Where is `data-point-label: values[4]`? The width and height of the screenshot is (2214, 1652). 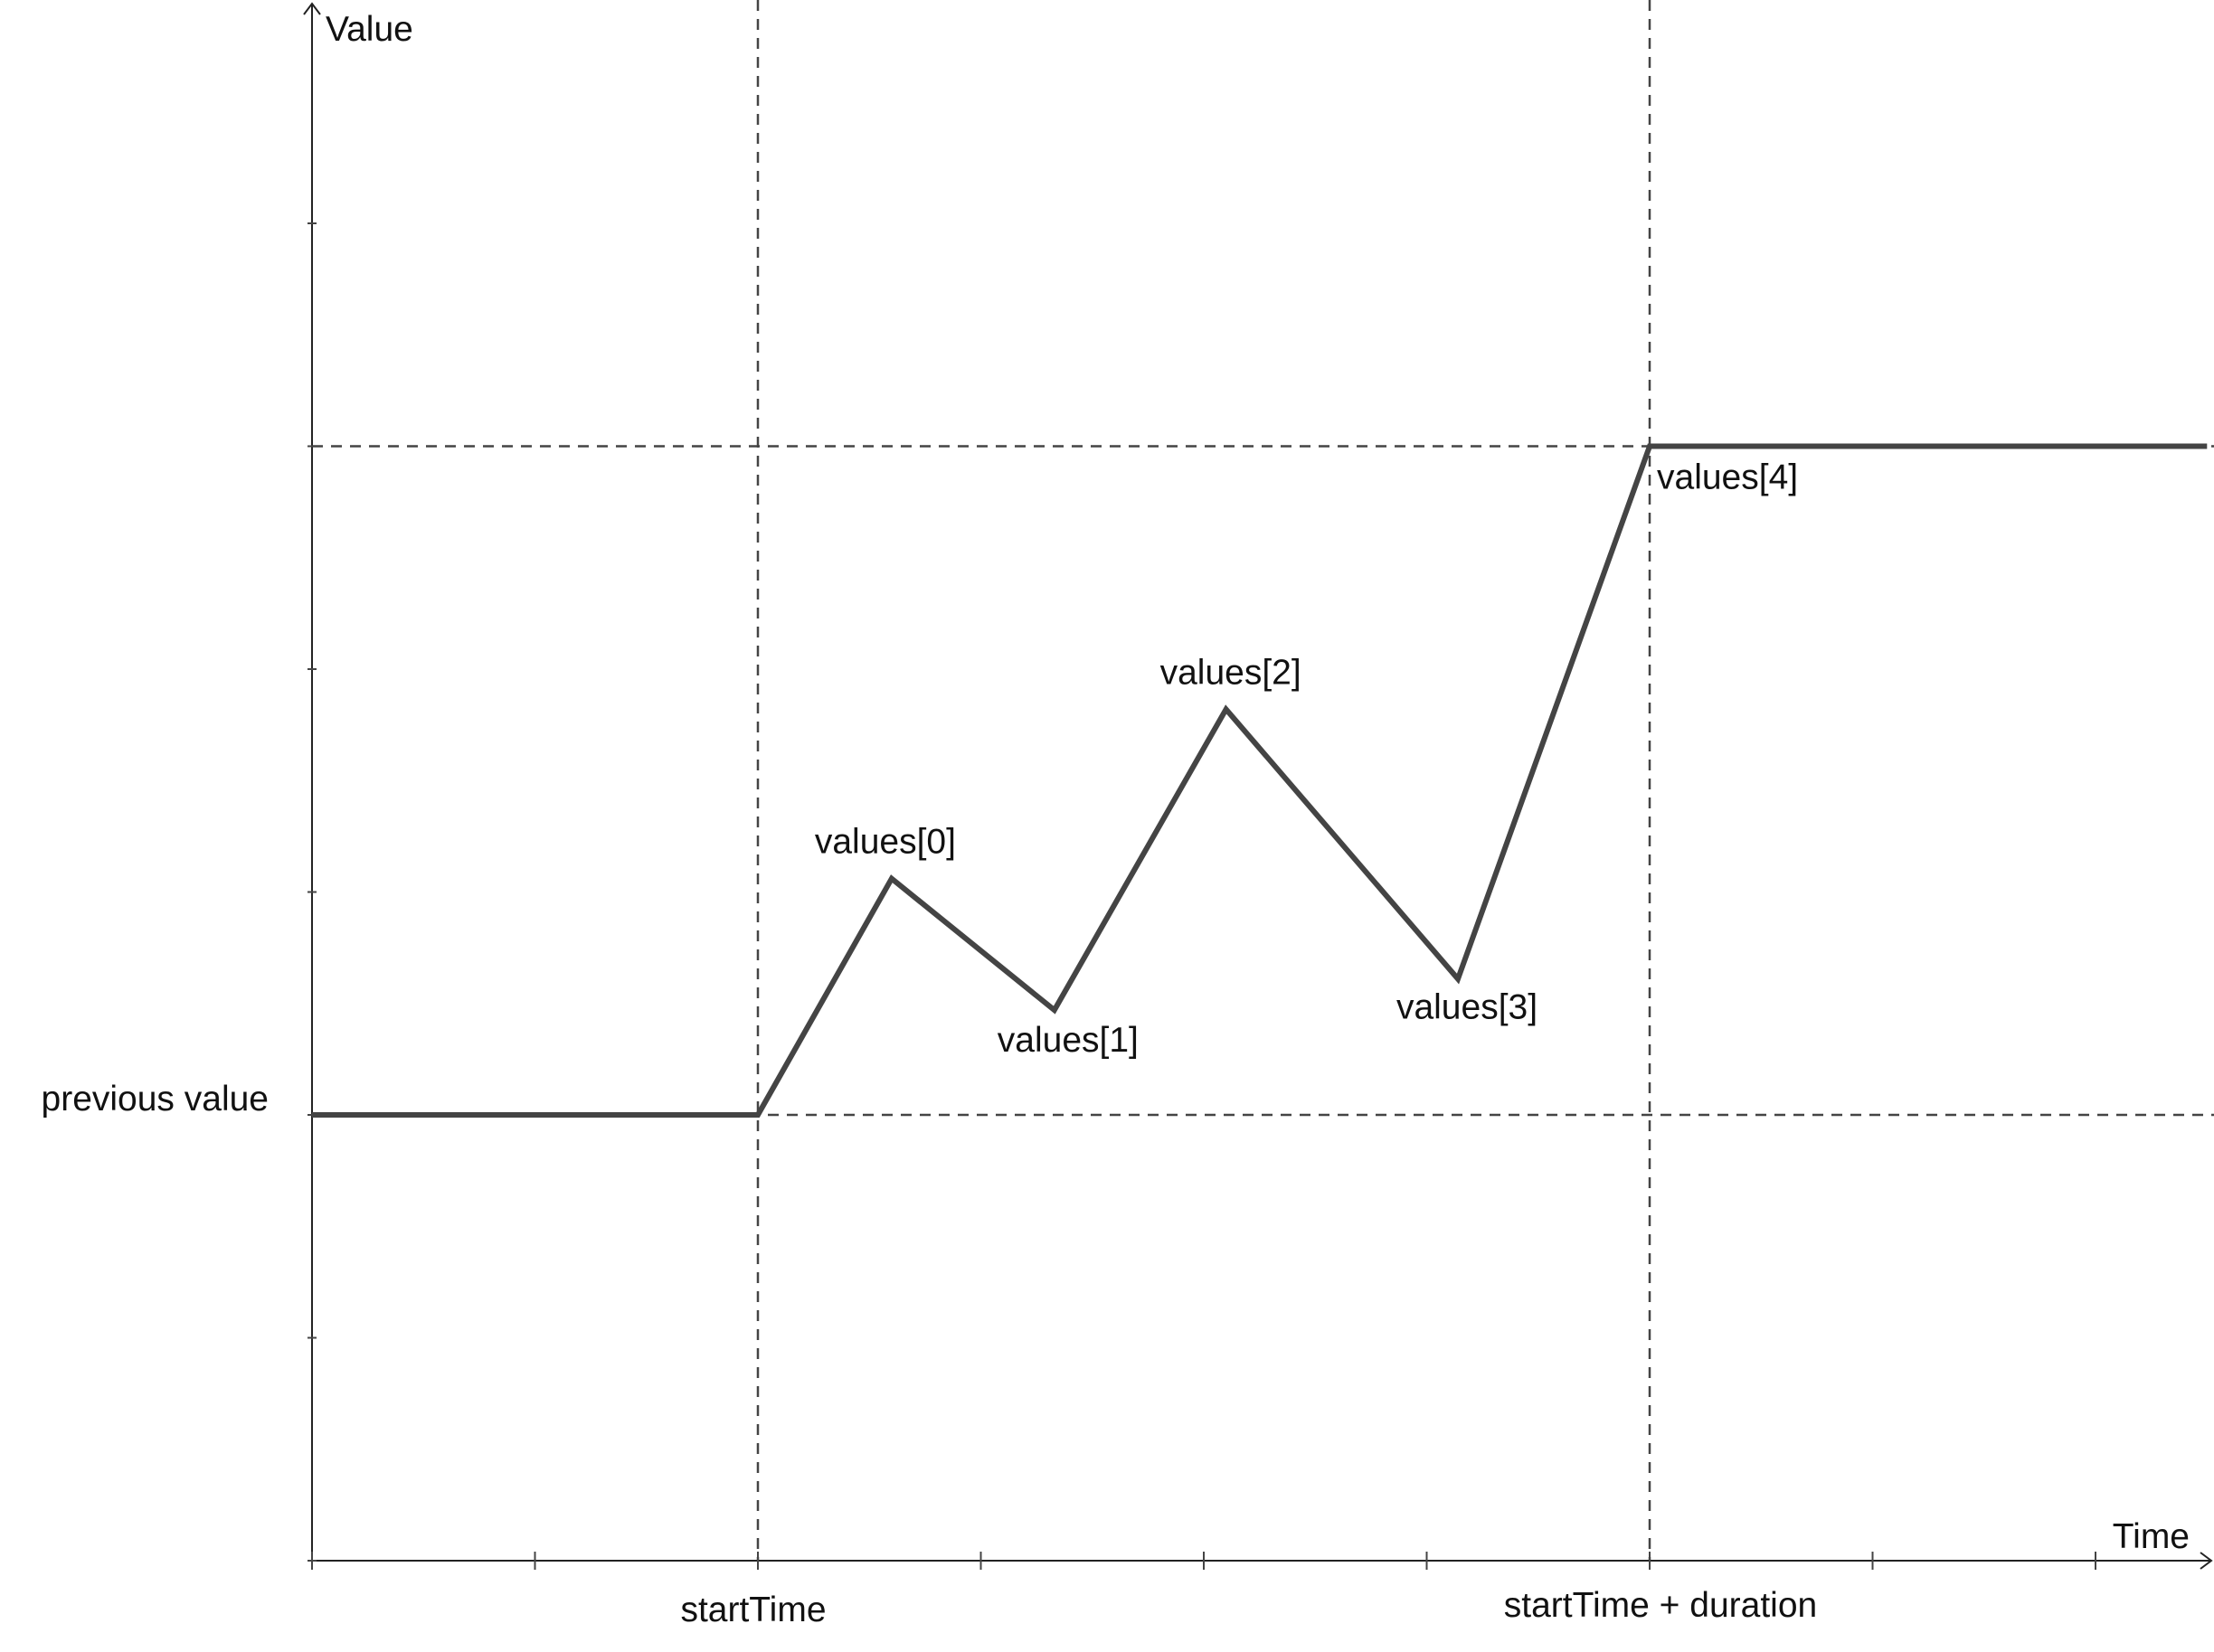 data-point-label: values[4] is located at coordinates (1727, 477).